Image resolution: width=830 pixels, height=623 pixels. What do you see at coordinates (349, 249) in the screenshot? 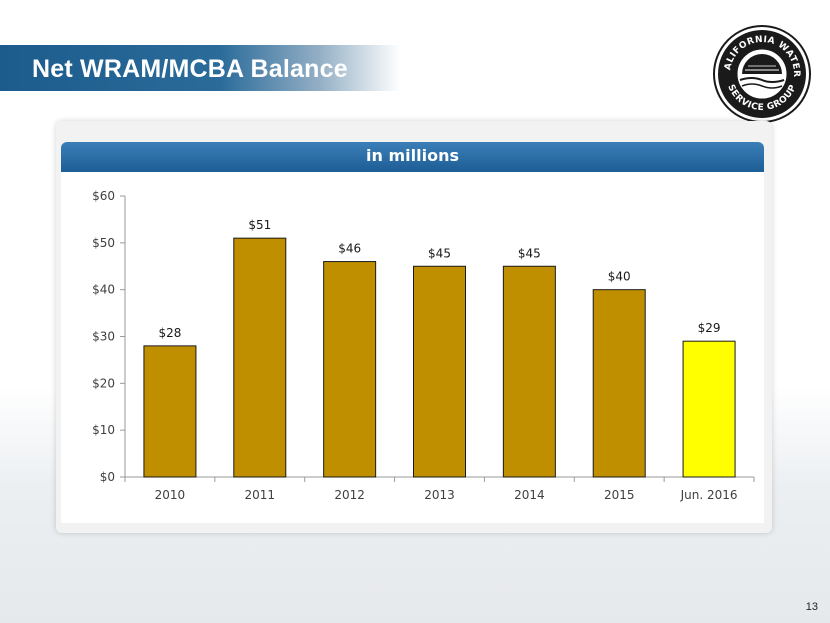
I see `data-label: $46` at bounding box center [349, 249].